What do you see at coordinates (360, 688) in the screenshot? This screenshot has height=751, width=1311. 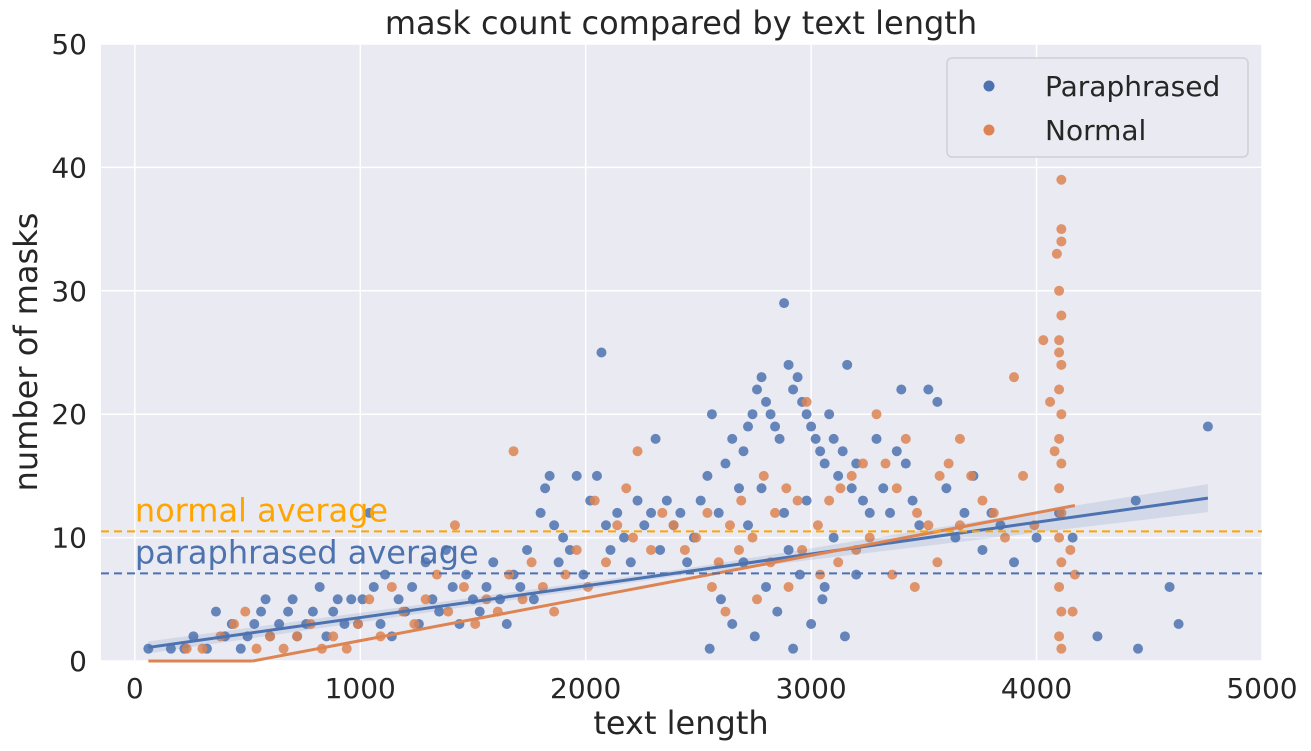 I see `x-tick-label-1: 1000` at bounding box center [360, 688].